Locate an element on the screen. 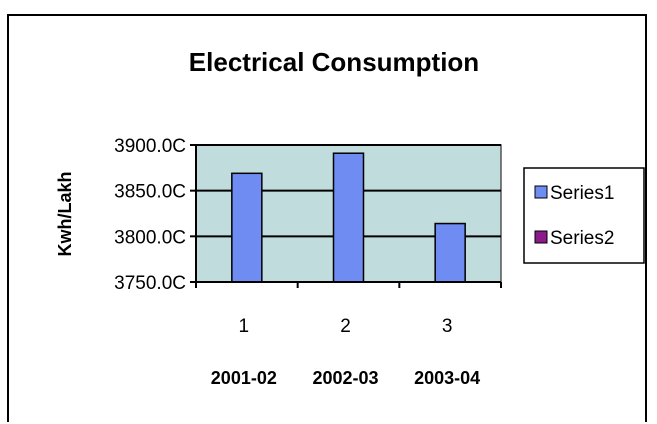 This screenshot has height=424, width=657. x-category-sublabel-1: 2002-03 is located at coordinates (345, 378).